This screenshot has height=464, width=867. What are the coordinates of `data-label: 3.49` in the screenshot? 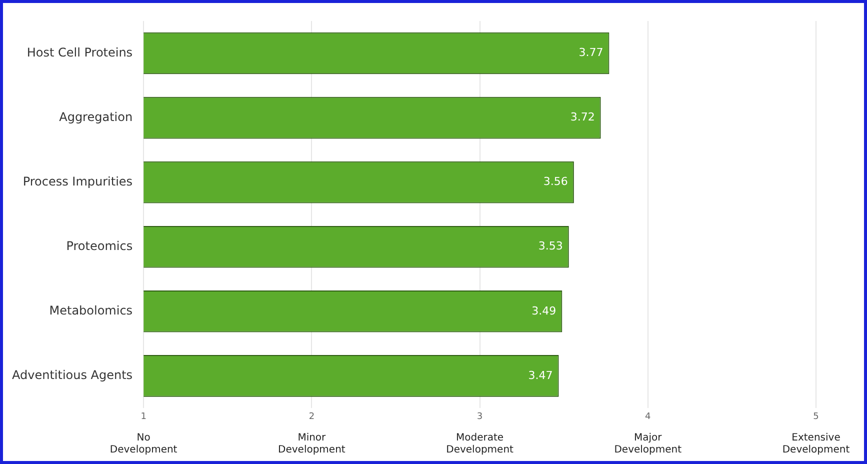 It's located at (544, 311).